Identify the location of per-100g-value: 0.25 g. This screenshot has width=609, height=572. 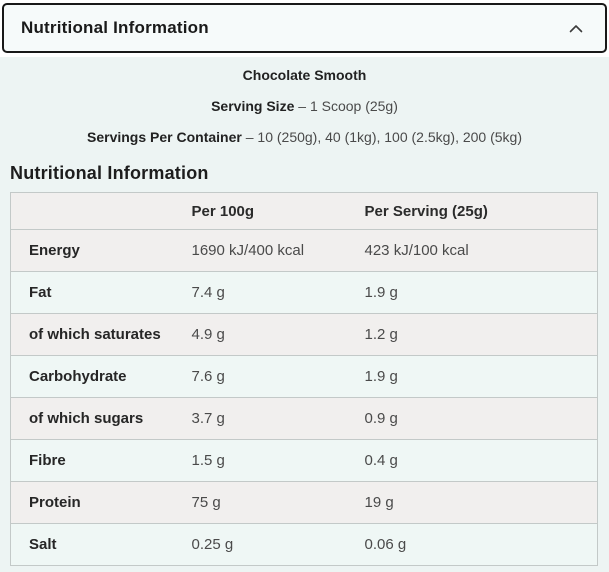
(274, 544).